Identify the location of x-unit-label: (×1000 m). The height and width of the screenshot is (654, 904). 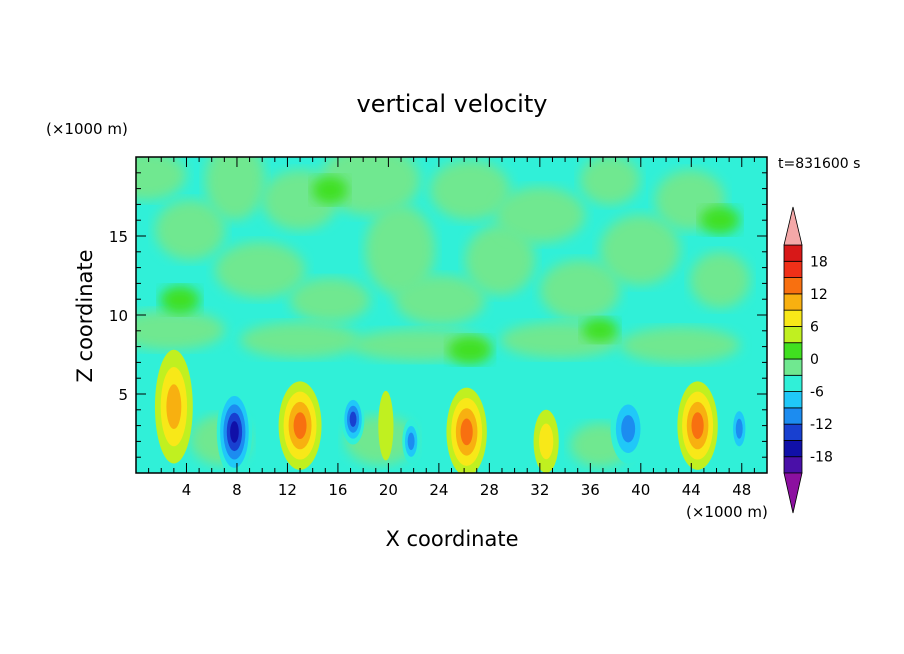
(727, 512).